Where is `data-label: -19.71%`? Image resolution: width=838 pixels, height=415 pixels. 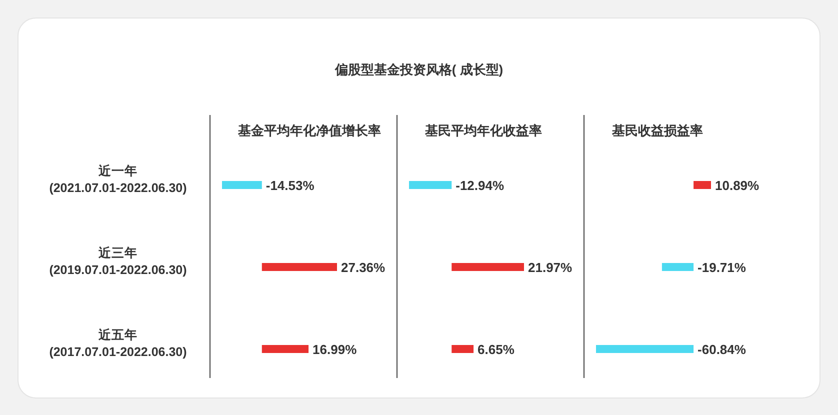
data-label: -19.71% is located at coordinates (722, 267).